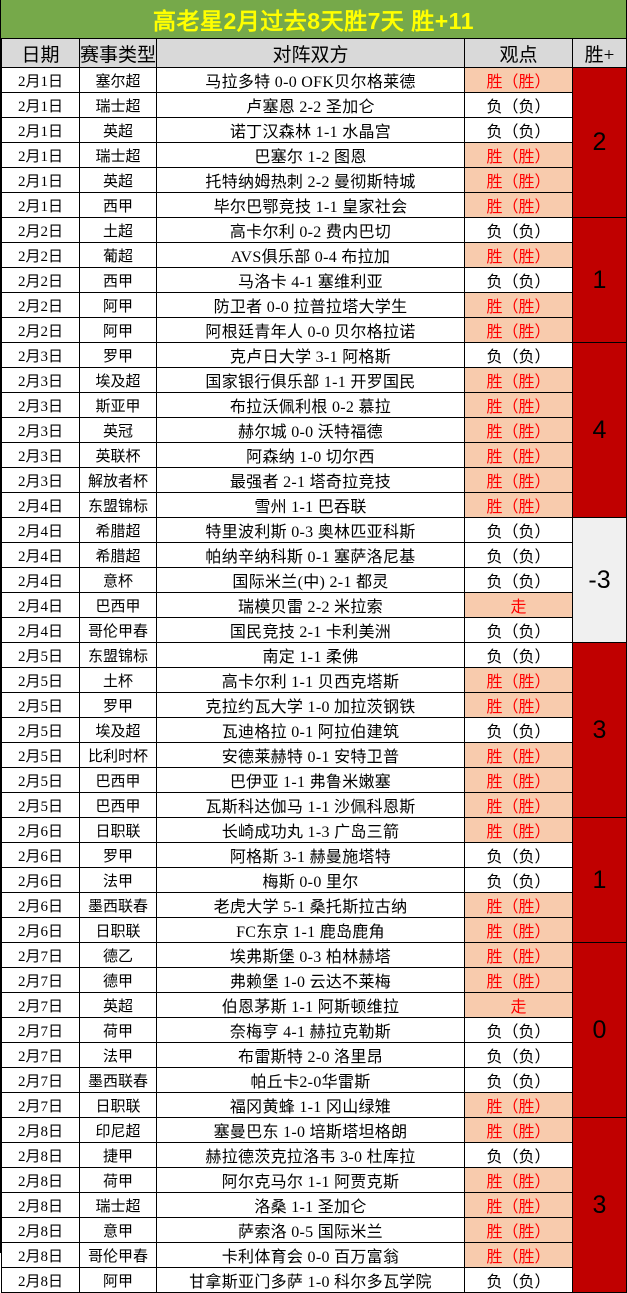 Image resolution: width=627 pixels, height=1293 pixels. Describe the element at coordinates (118, 1230) in the screenshot. I see `cell-league: 意甲` at that location.